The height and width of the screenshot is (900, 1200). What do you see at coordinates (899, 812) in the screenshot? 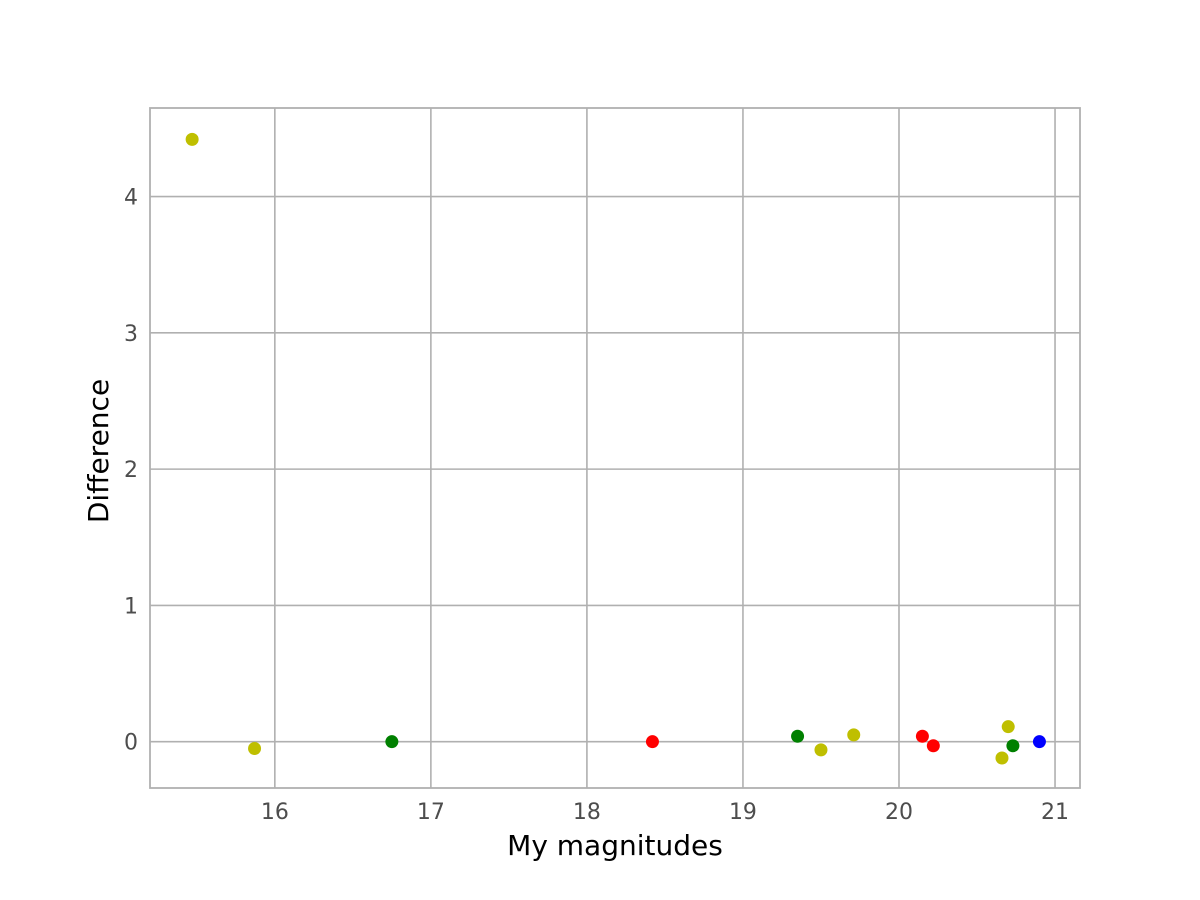
I see `x-tick-label: 20` at bounding box center [899, 812].